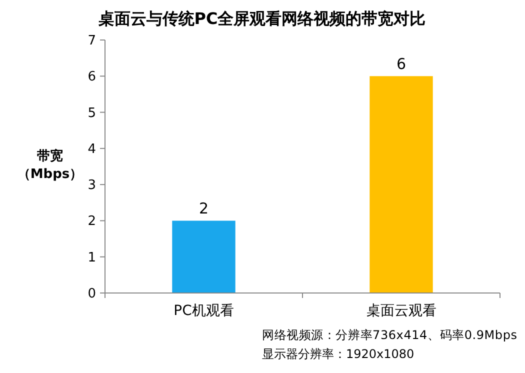  What do you see at coordinates (261, 18) in the screenshot?
I see `chart-title: 桌面云与传统PC全屏观看网络视频的带宽对比` at bounding box center [261, 18].